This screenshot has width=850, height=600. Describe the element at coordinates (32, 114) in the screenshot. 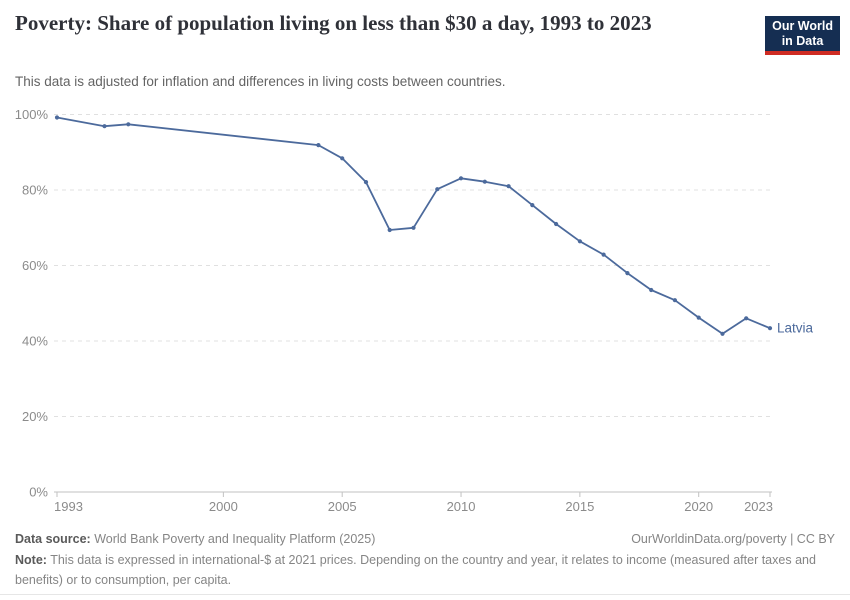

I see `y-axis-label: 100%` at that location.